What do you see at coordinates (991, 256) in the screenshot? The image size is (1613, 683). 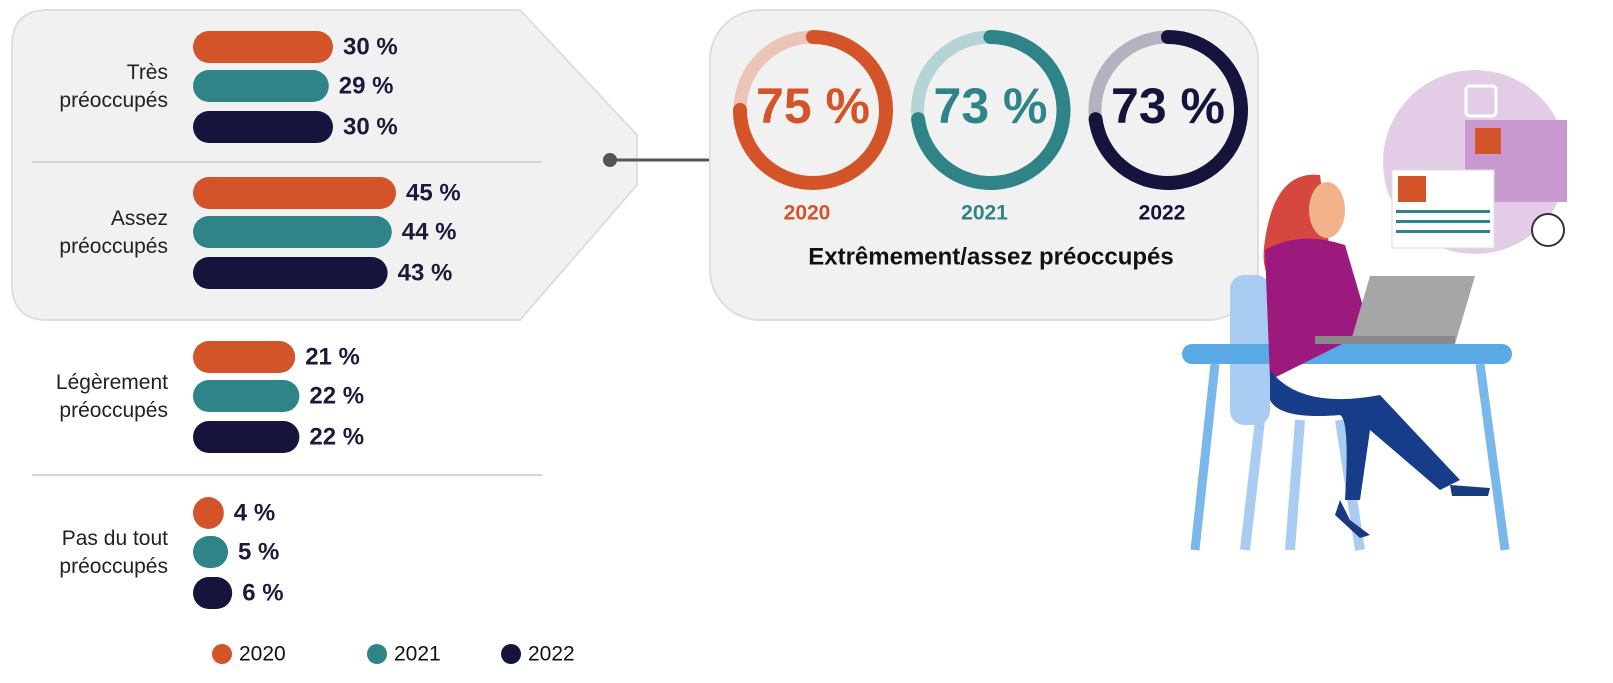 I see `donut-title: Extrêmement/assez préoccupés` at bounding box center [991, 256].